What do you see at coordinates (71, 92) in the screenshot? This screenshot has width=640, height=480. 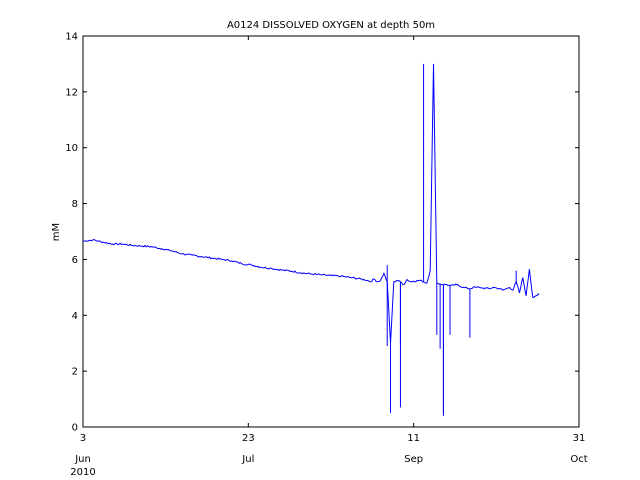 I see `y-tick-label: 12` at bounding box center [71, 92].